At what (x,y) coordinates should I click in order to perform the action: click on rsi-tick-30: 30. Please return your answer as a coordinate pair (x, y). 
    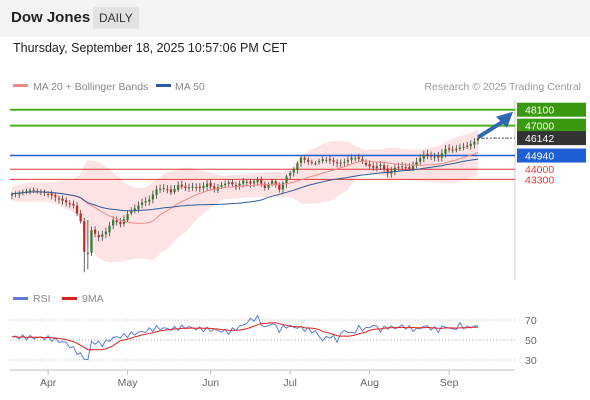
    Looking at the image, I should click on (531, 361).